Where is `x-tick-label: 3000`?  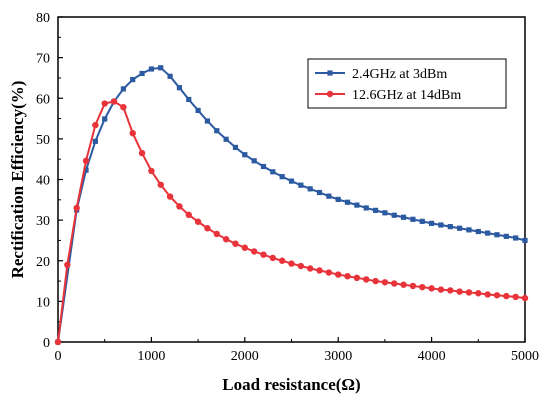 x-tick-label: 3000 is located at coordinates (338, 356).